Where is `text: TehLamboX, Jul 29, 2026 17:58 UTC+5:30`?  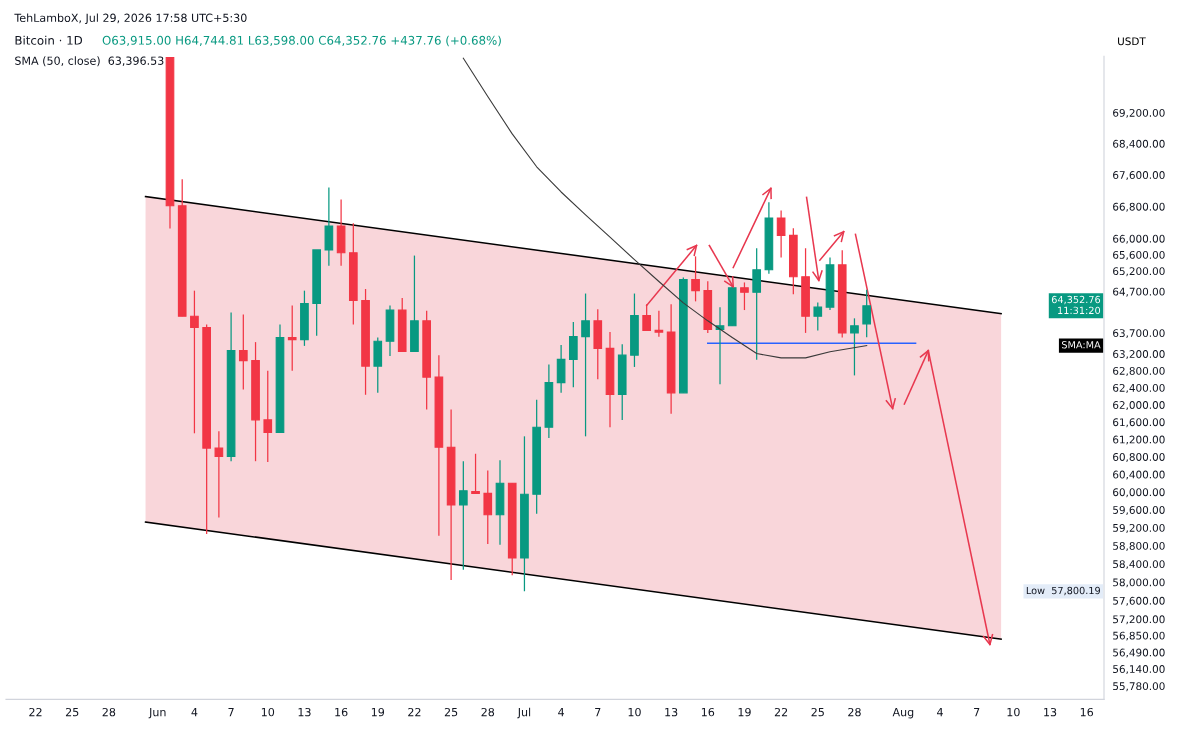 text: TehLamboX, Jul 29, 2026 17:58 UTC+5:30 is located at coordinates (130, 19).